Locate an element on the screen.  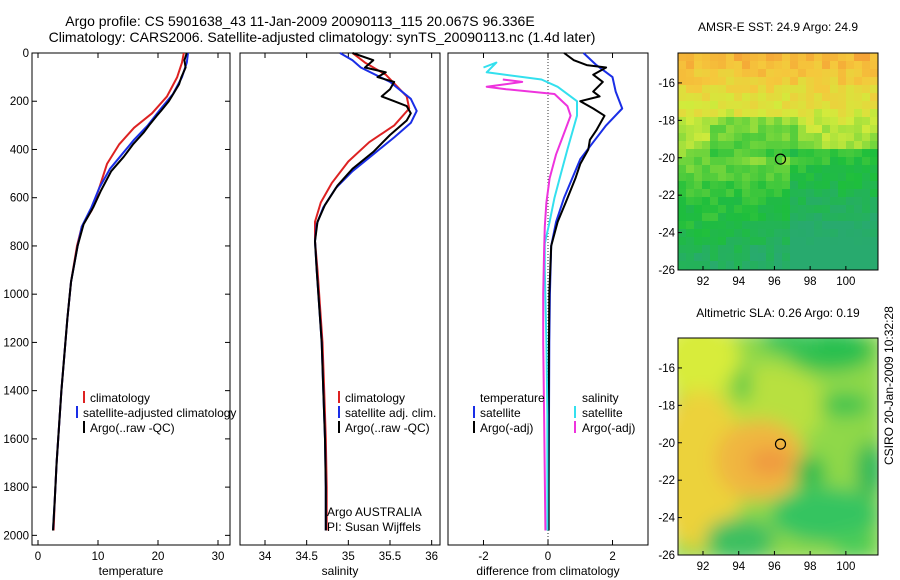
difference-xlabel: difference from climatology is located at coordinates (547, 571).